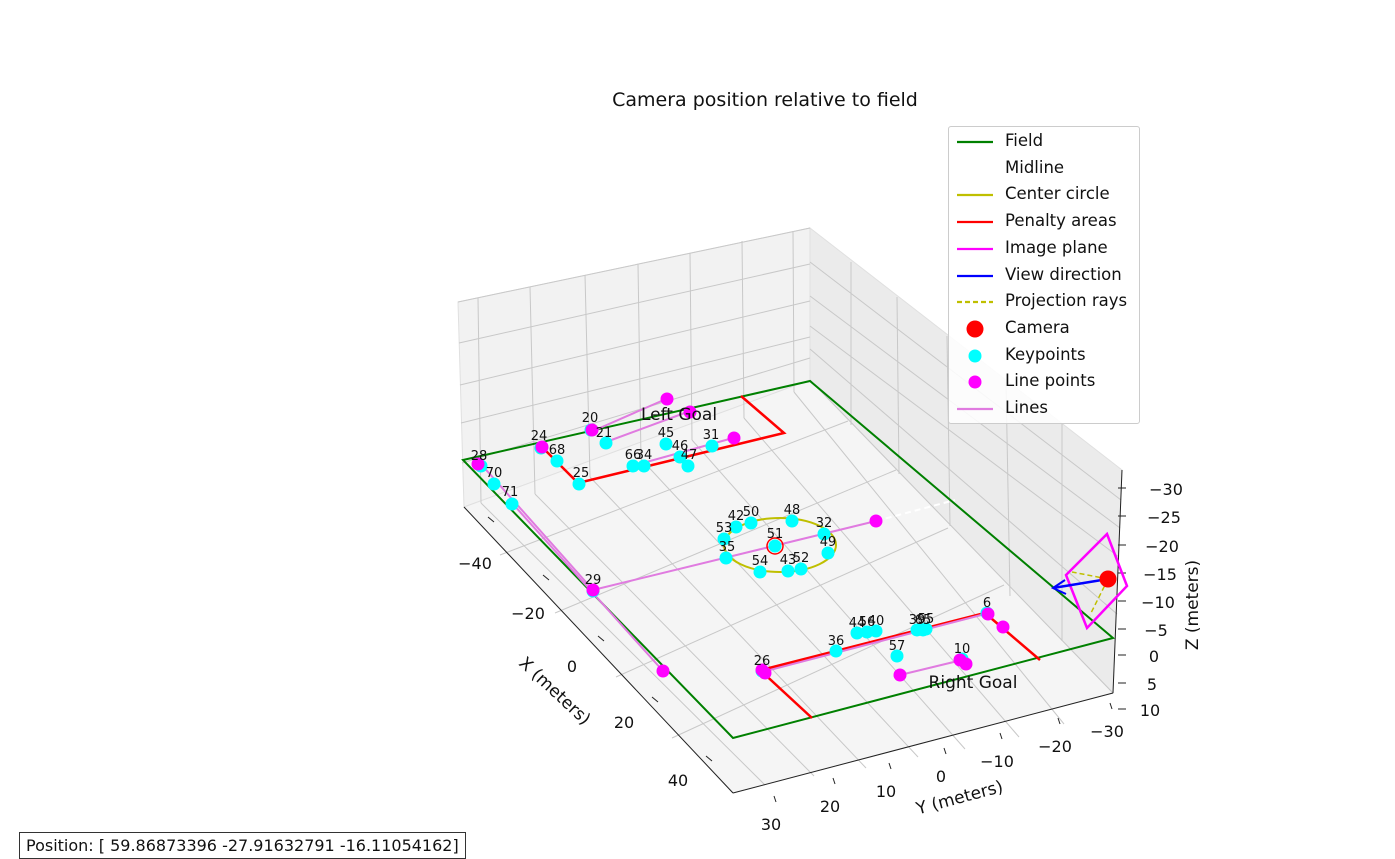  Describe the element at coordinates (1012, 636) in the screenshot. I see `penalty-area-right-side` at that location.